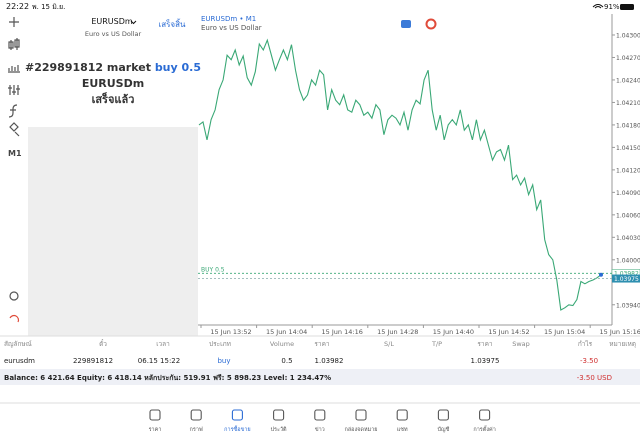 This screenshot has width=640, height=447. I want to click on y-tick-label: 1.04000, so click(628, 260).